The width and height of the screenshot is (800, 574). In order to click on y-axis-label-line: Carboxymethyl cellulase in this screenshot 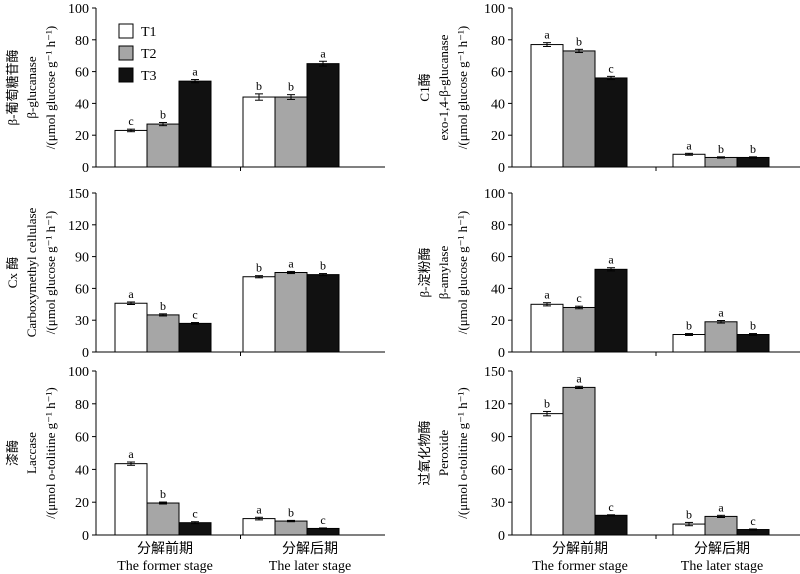, I will do `click(31, 272)`.